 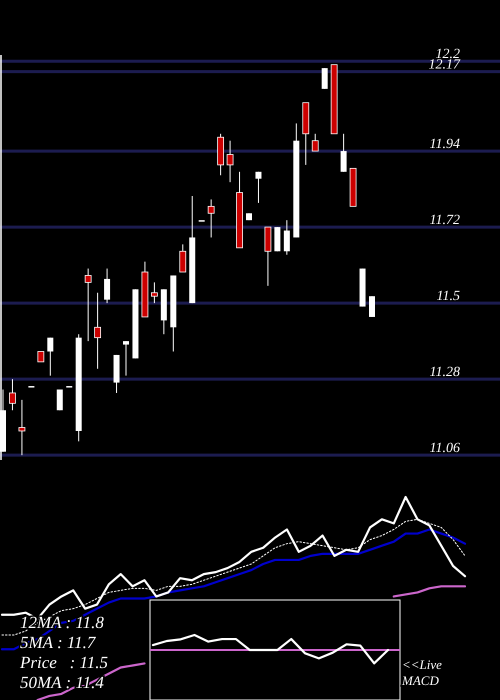 What do you see at coordinates (63, 662) in the screenshot?
I see `annotation: Price : 11.5` at bounding box center [63, 662].